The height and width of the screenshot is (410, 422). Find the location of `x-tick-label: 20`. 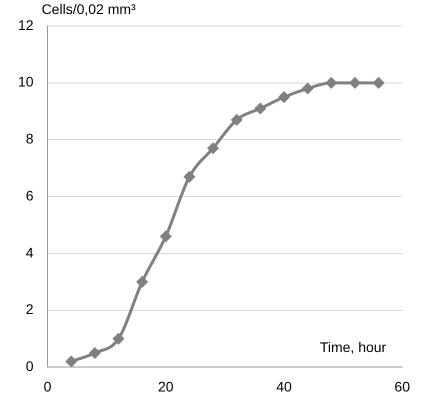

x-tick-label: 20 is located at coordinates (166, 386).